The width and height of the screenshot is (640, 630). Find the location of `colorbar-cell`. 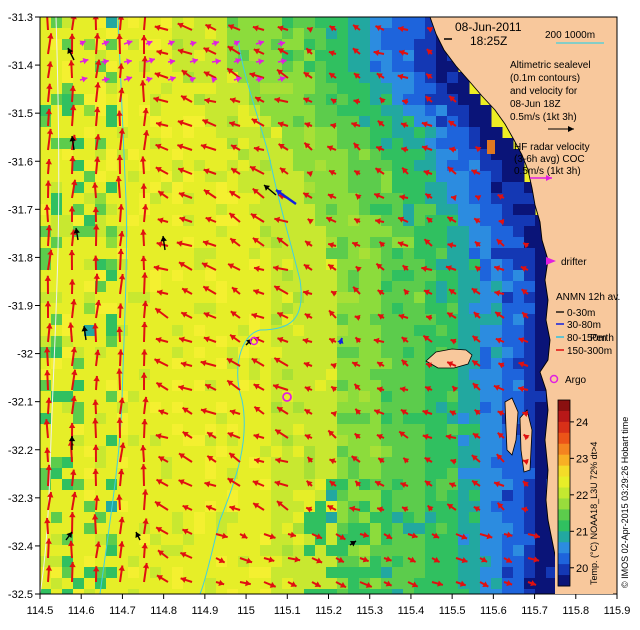

colorbar-cell is located at coordinates (564, 570).